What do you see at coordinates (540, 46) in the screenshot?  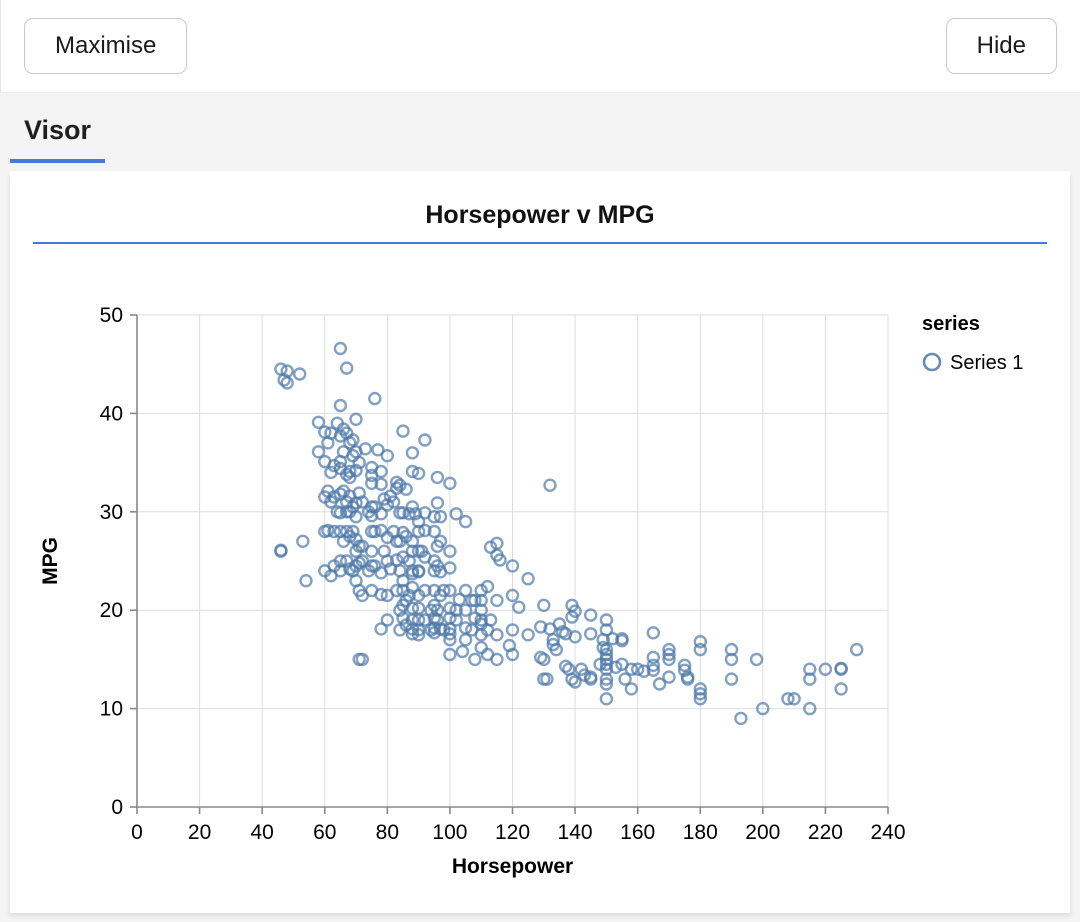 I see `visor-toolbar: Maximise Hide` at bounding box center [540, 46].